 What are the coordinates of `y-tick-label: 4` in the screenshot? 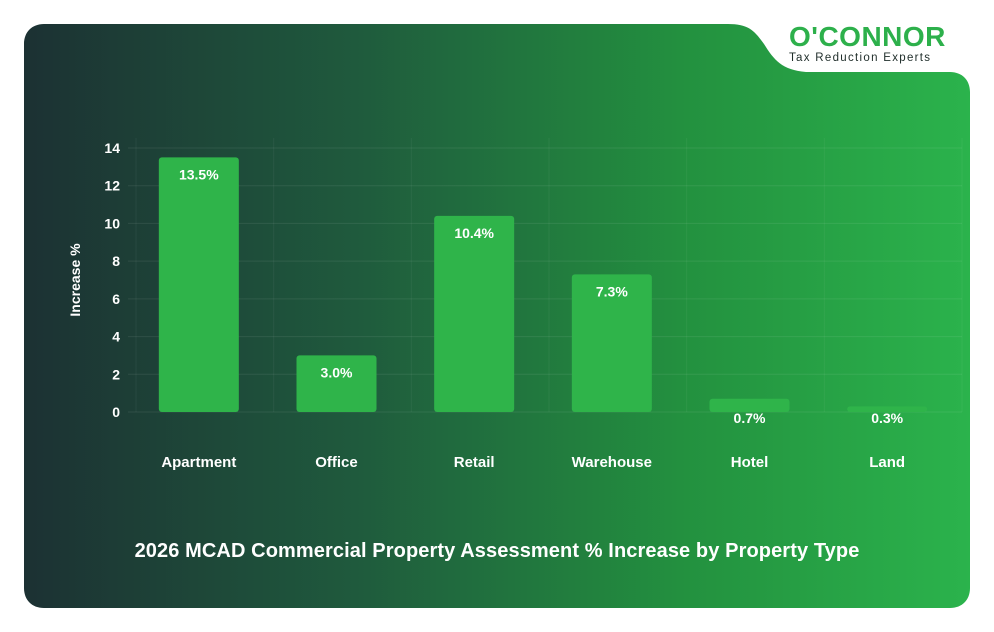 It's located at (116, 337).